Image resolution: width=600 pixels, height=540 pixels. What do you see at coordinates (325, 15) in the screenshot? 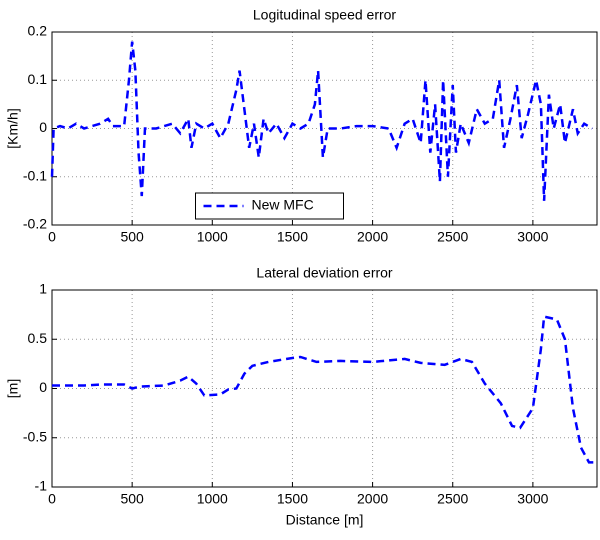
I see `chart-title: Logitudinal speed error` at bounding box center [325, 15].